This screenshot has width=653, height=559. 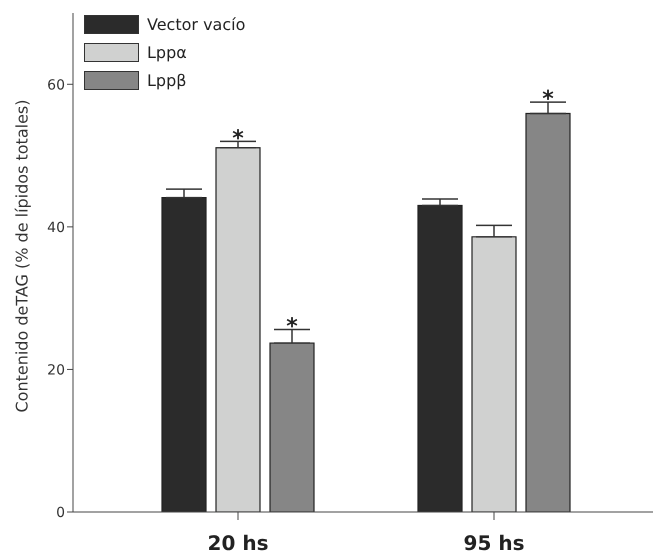 I want to click on y-tick-label: 20, so click(x=56, y=370).